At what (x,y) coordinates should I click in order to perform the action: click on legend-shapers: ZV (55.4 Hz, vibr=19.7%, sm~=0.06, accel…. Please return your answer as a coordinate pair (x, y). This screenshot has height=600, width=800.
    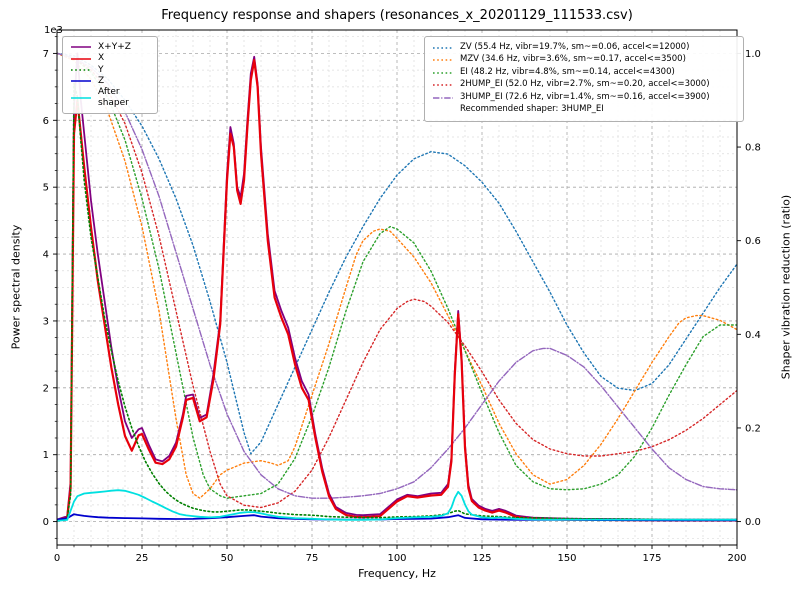
    Looking at the image, I should click on (584, 79).